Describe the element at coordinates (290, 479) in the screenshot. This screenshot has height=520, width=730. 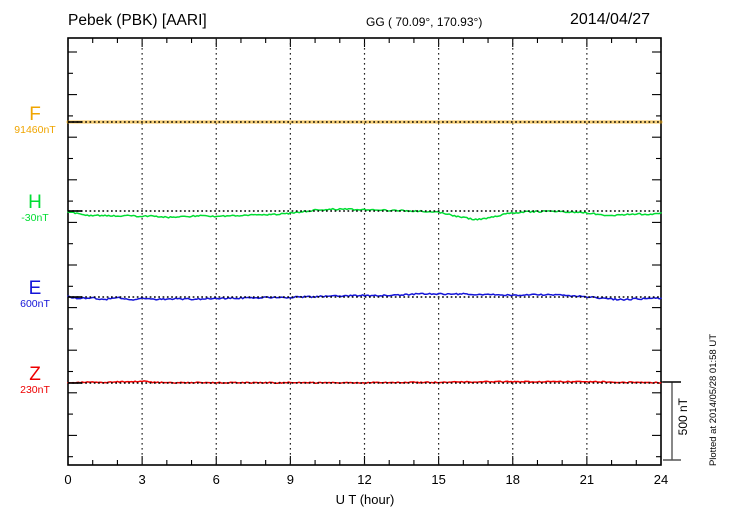
I see `x-tick-label: 9` at that location.